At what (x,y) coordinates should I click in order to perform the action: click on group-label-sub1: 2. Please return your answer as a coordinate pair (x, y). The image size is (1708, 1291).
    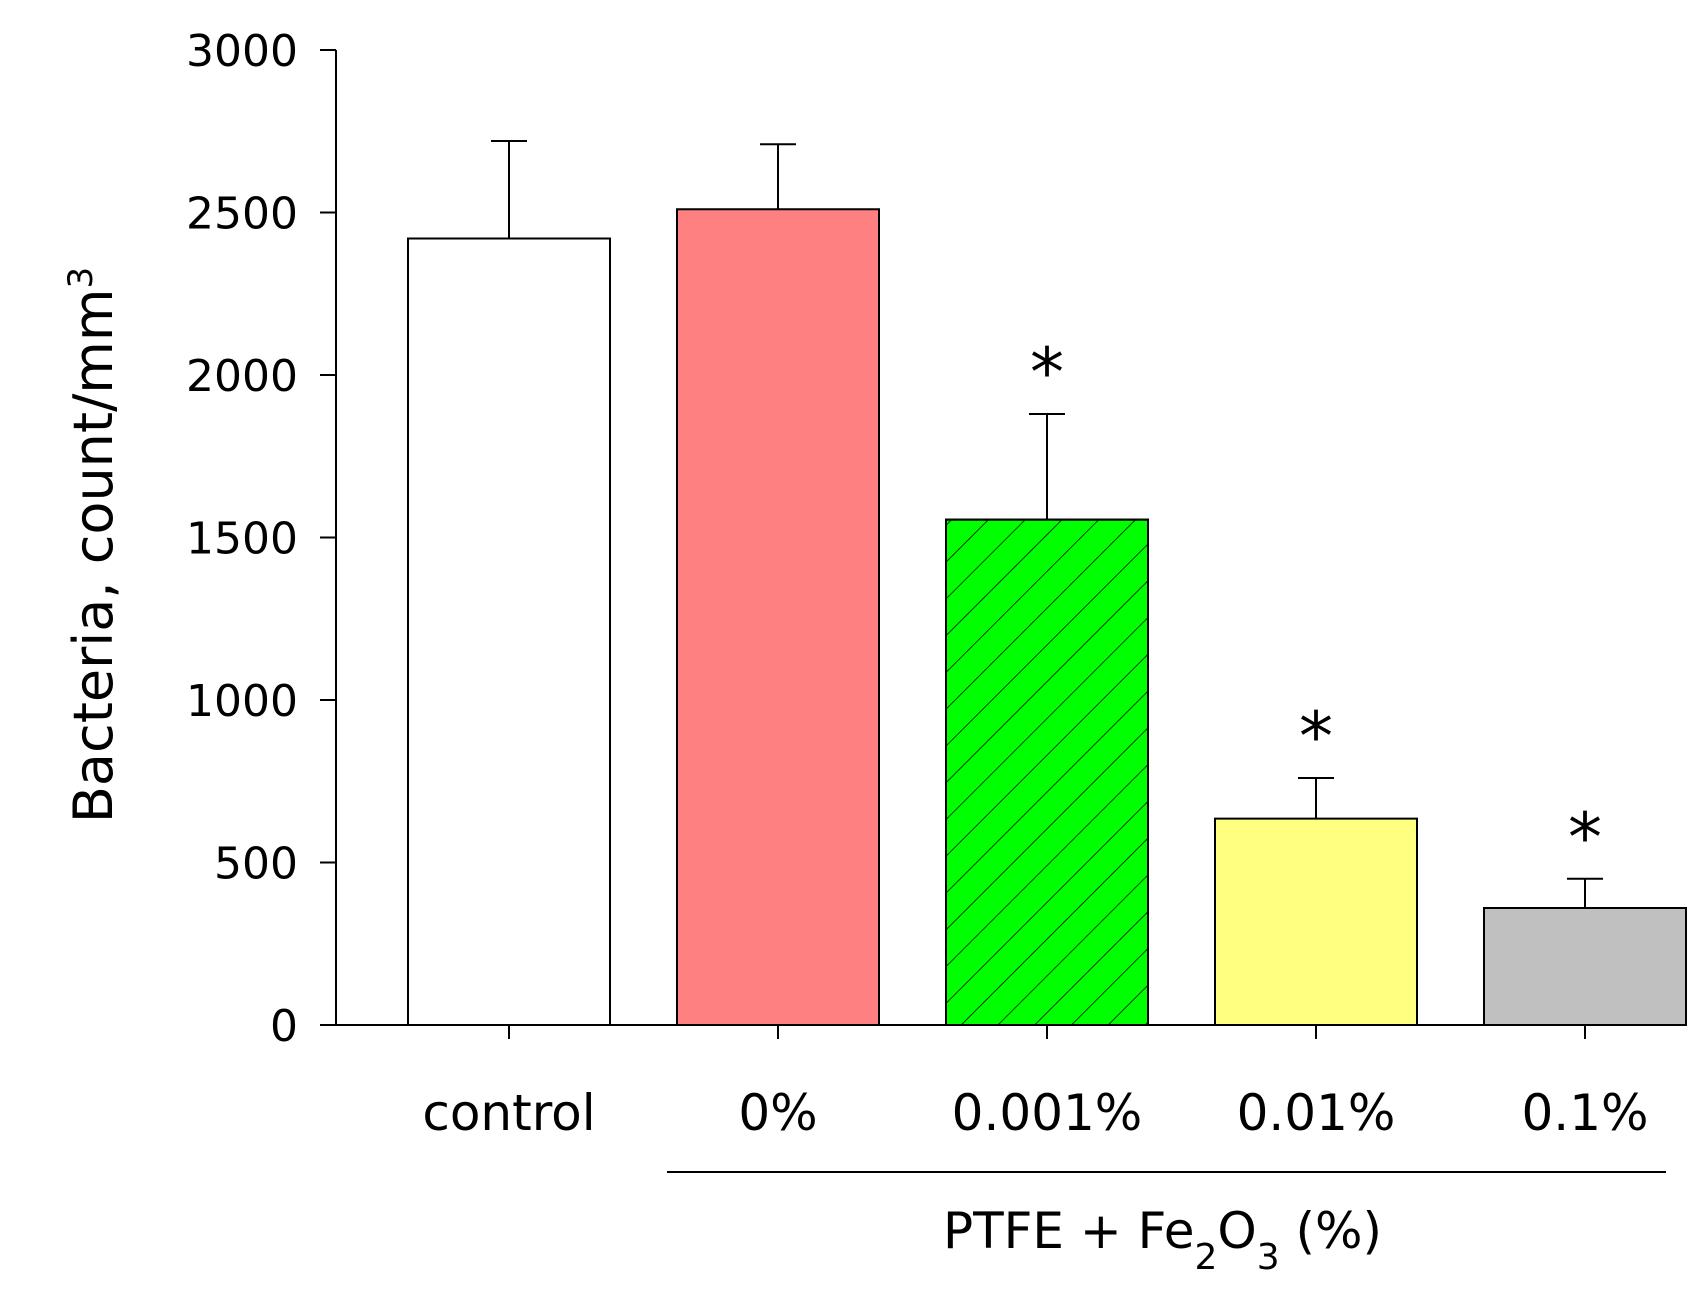
    Looking at the image, I should click on (1205, 1257).